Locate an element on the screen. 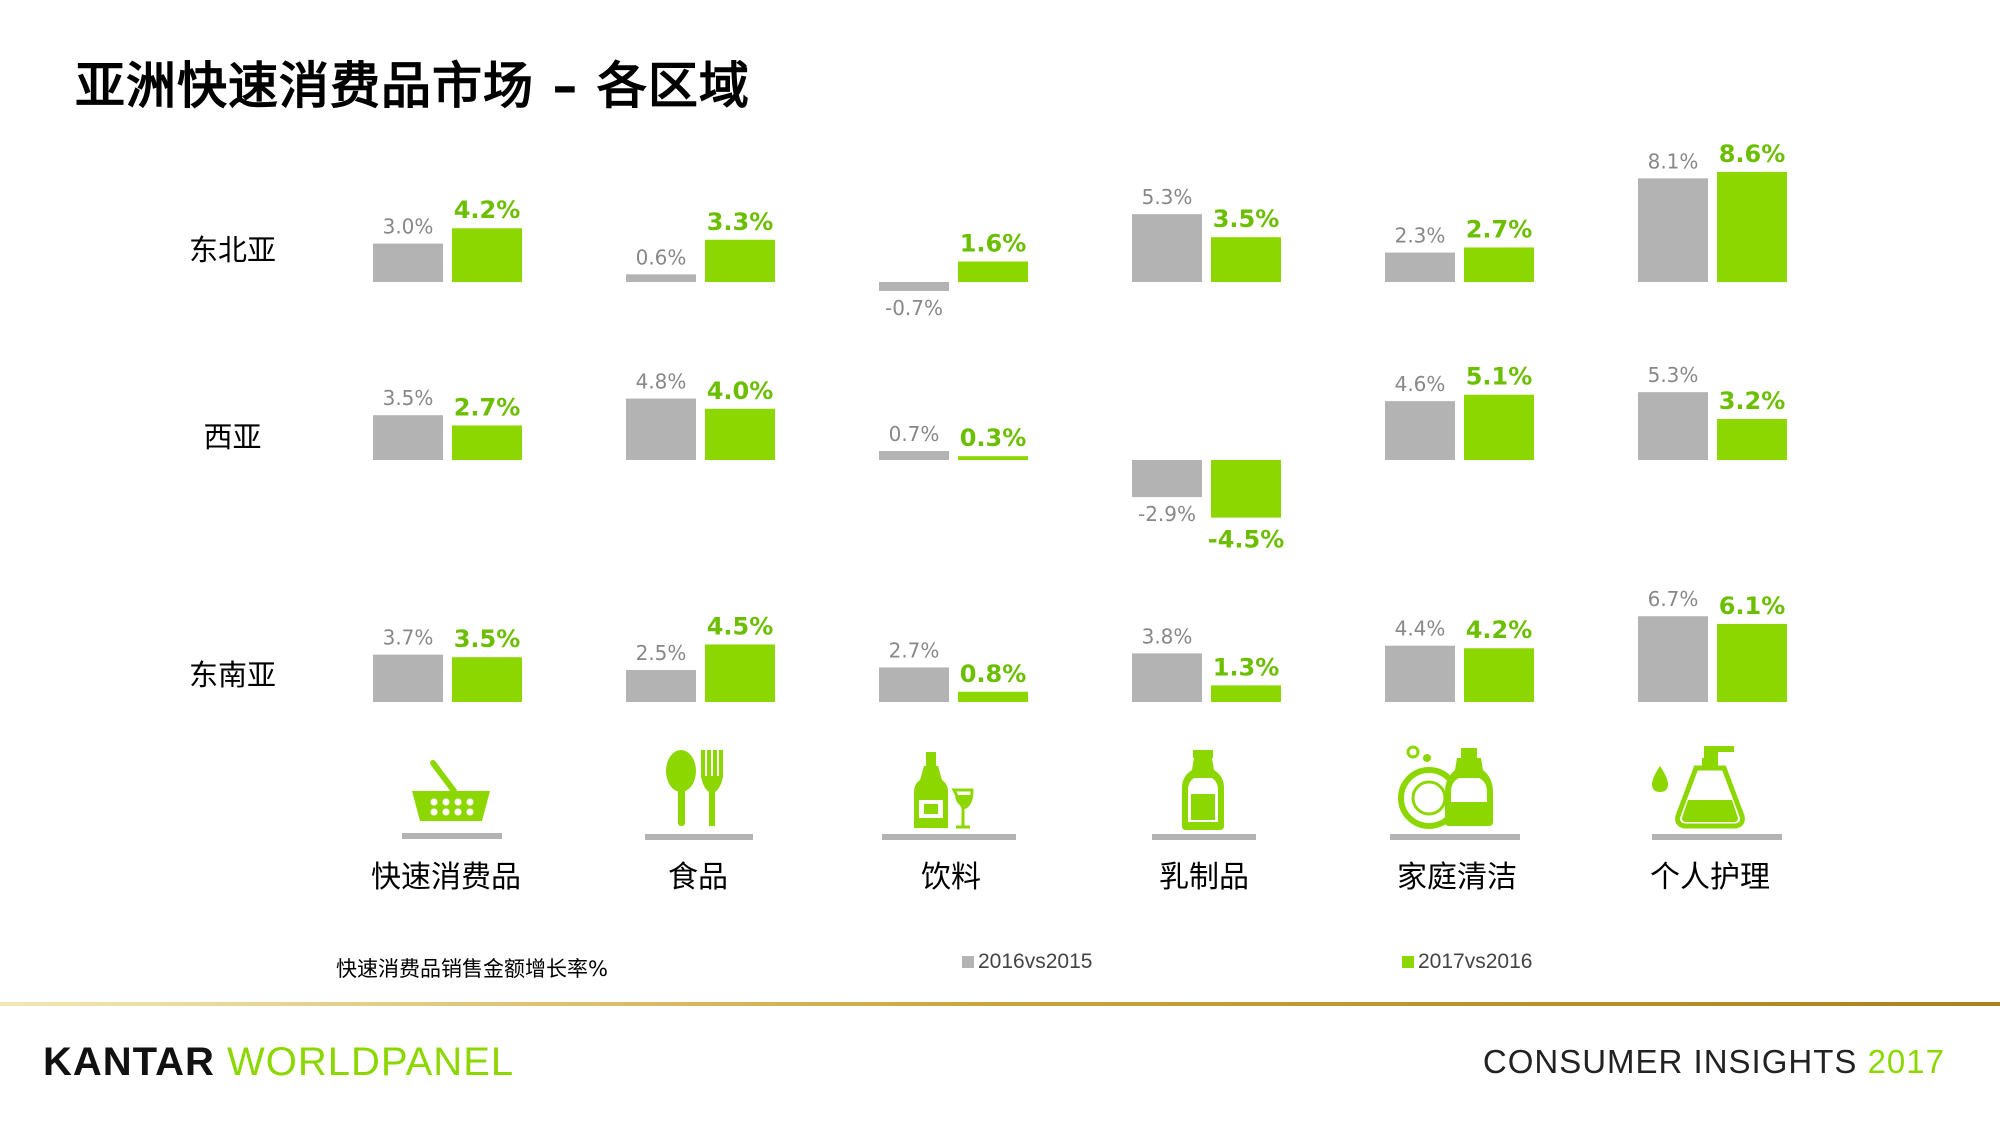 This screenshot has width=2000, height=1125. data-label-west-asia-beverage-2017: 0.3% is located at coordinates (993, 438).